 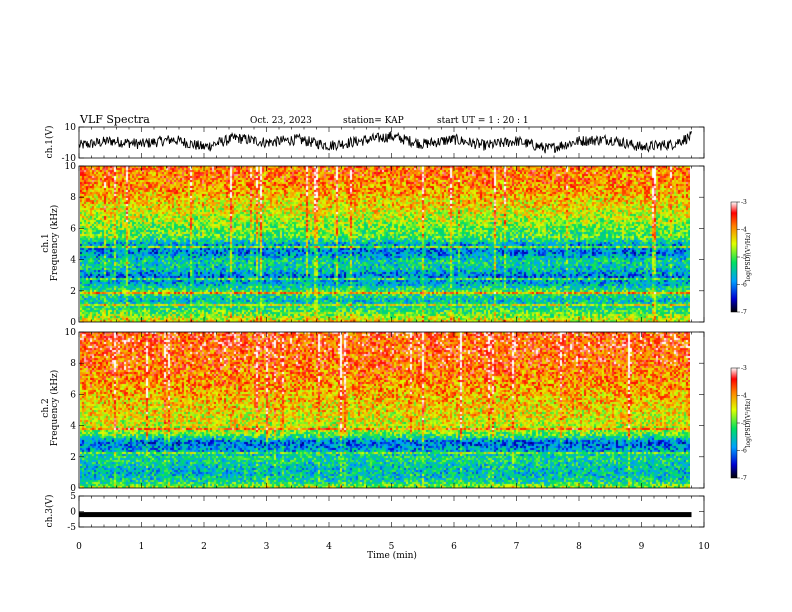 I want to click on cb2-tick-label: -3, so click(x=744, y=368).